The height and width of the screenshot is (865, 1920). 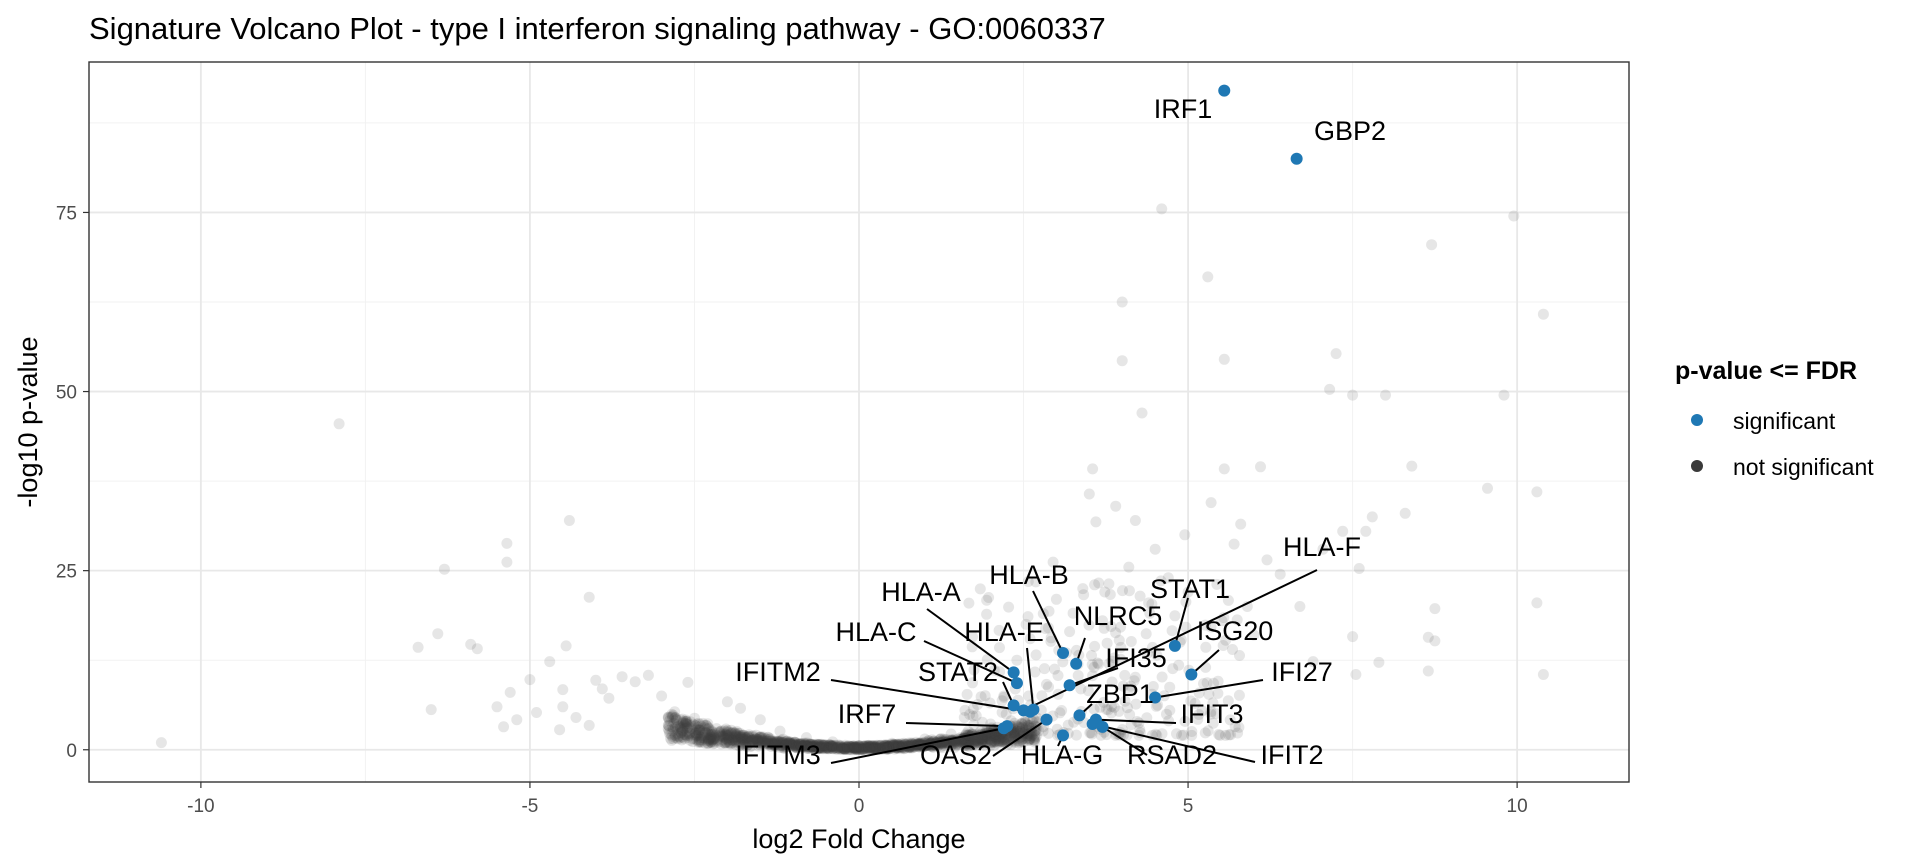 What do you see at coordinates (1150, 413) in the screenshot?
I see `significant-points` at bounding box center [1150, 413].